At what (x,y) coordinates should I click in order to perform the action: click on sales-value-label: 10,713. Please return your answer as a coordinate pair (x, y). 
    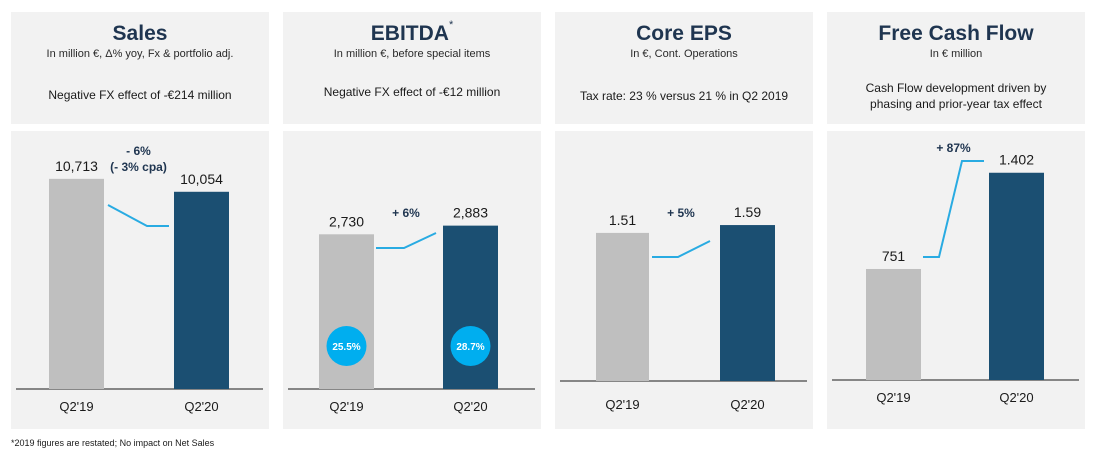
    Looking at the image, I should click on (76, 166).